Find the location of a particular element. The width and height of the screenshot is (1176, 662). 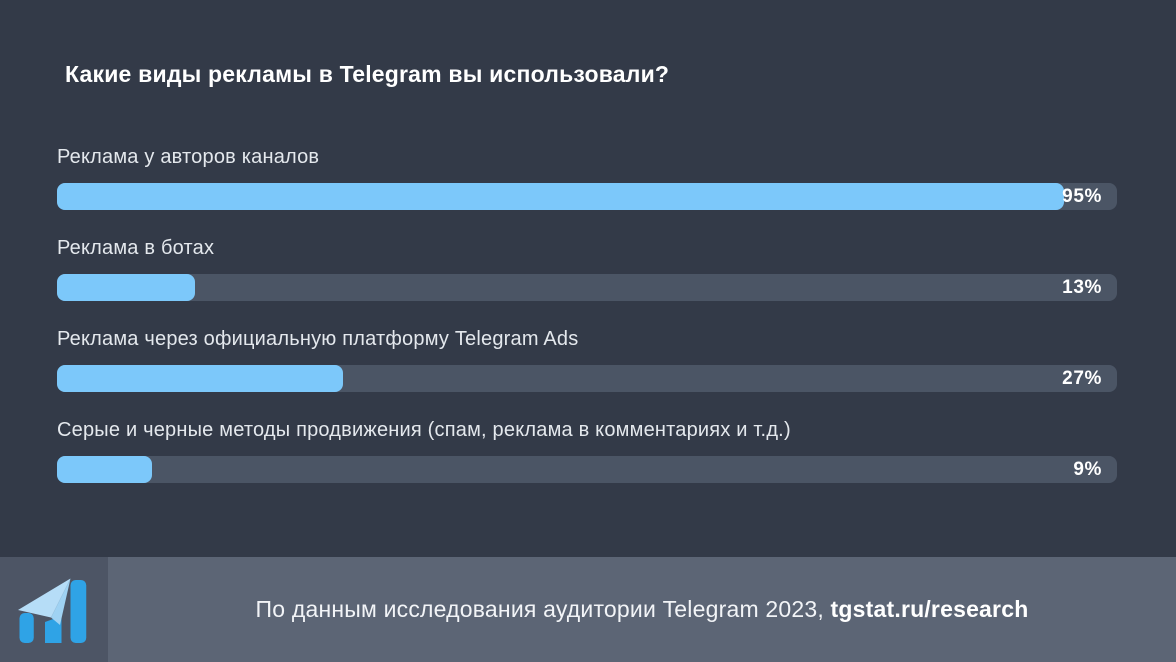

bar-track: 13% is located at coordinates (587, 287).